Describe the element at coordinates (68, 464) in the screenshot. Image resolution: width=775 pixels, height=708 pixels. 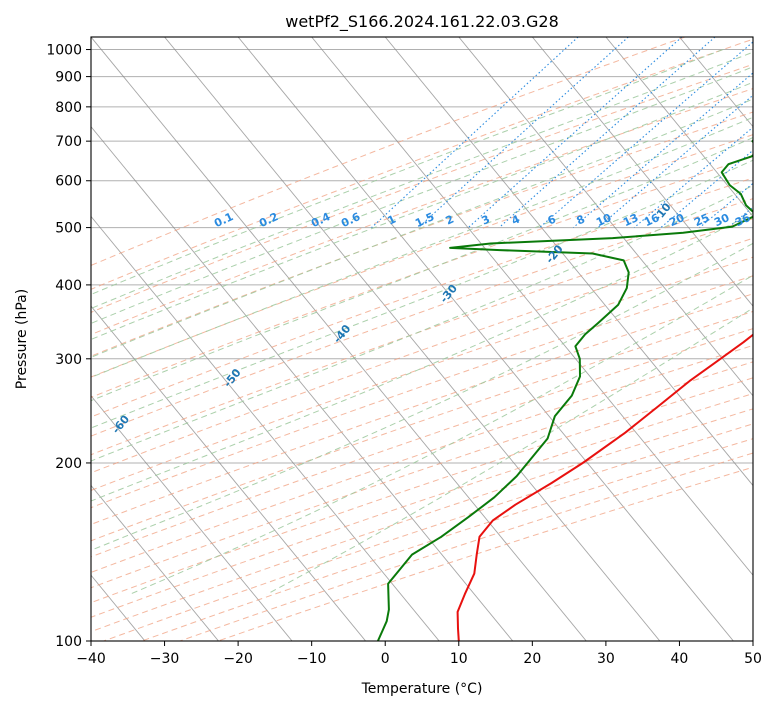
I see `y-tick-label: 200` at that location.